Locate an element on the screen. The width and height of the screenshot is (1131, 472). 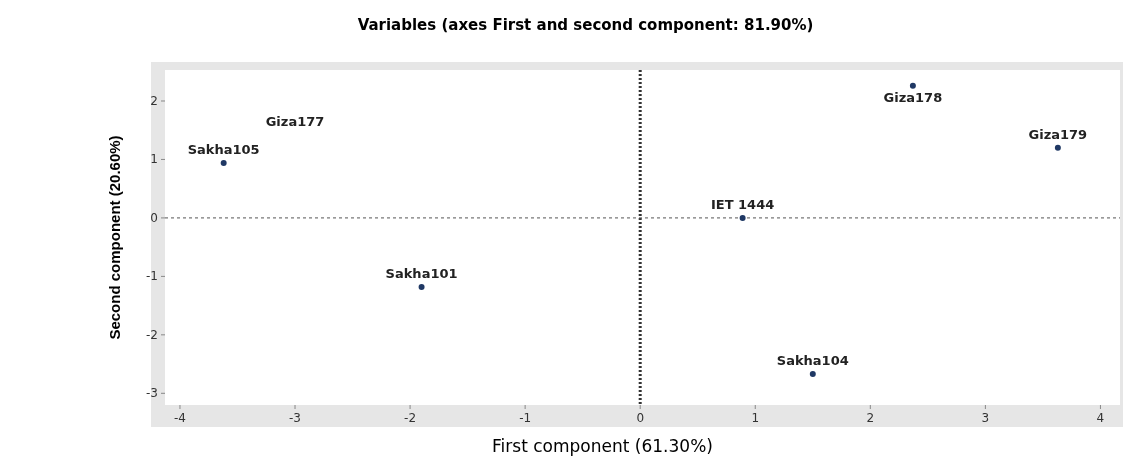
x-tick-label: -2 is located at coordinates (410, 418).